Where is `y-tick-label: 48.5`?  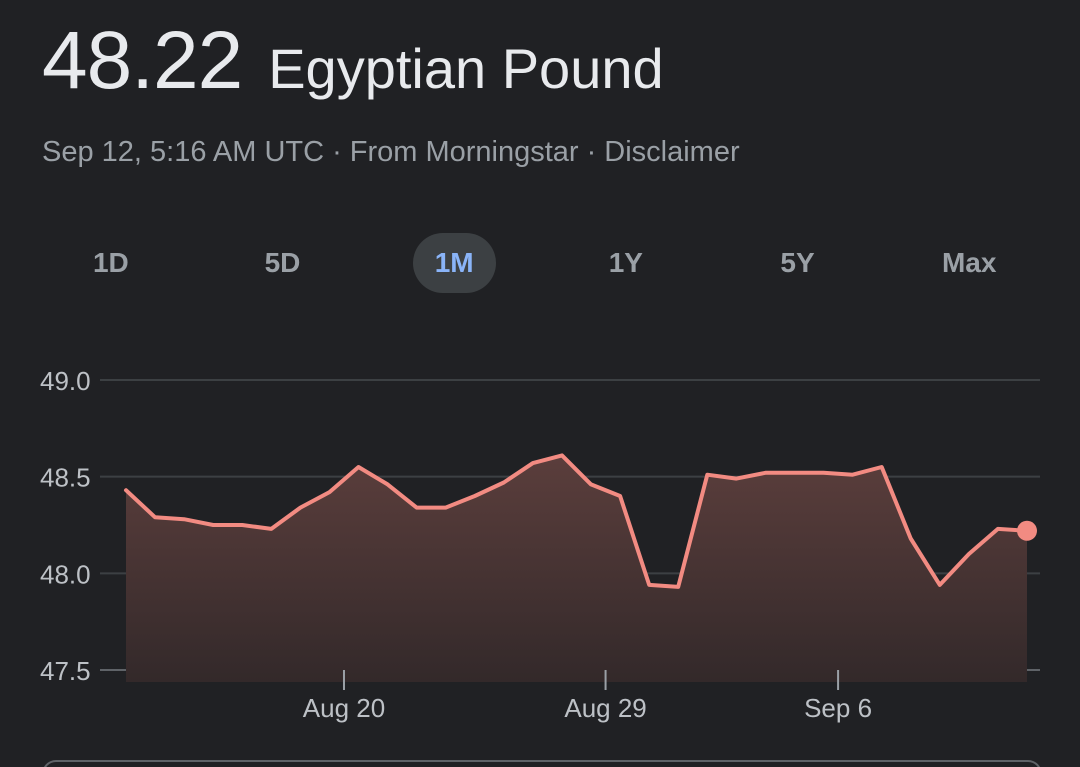 y-tick-label: 48.5 is located at coordinates (65, 478).